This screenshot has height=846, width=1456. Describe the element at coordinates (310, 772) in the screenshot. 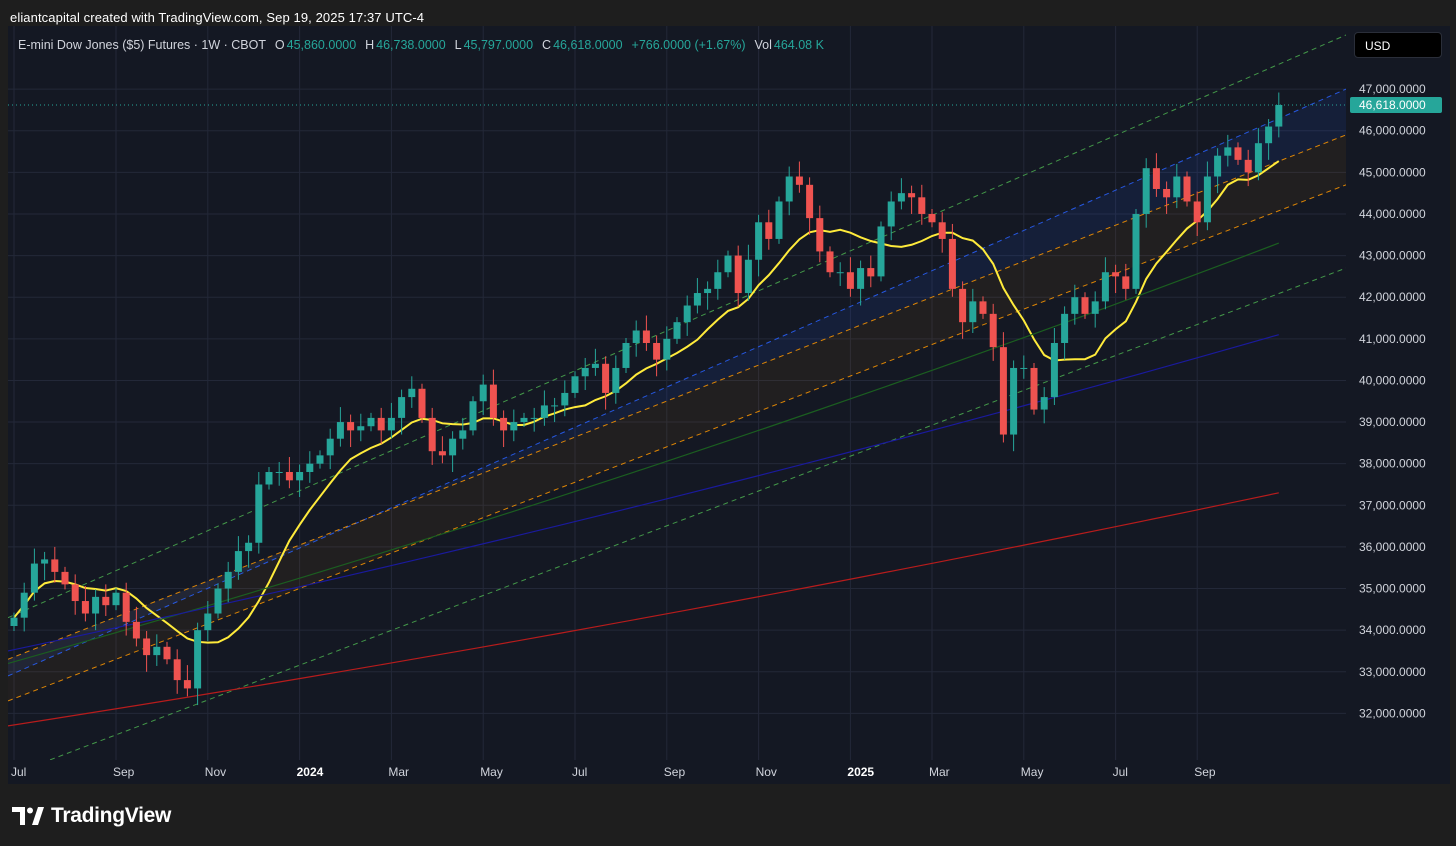

I see `x-tick-label: 2024` at that location.